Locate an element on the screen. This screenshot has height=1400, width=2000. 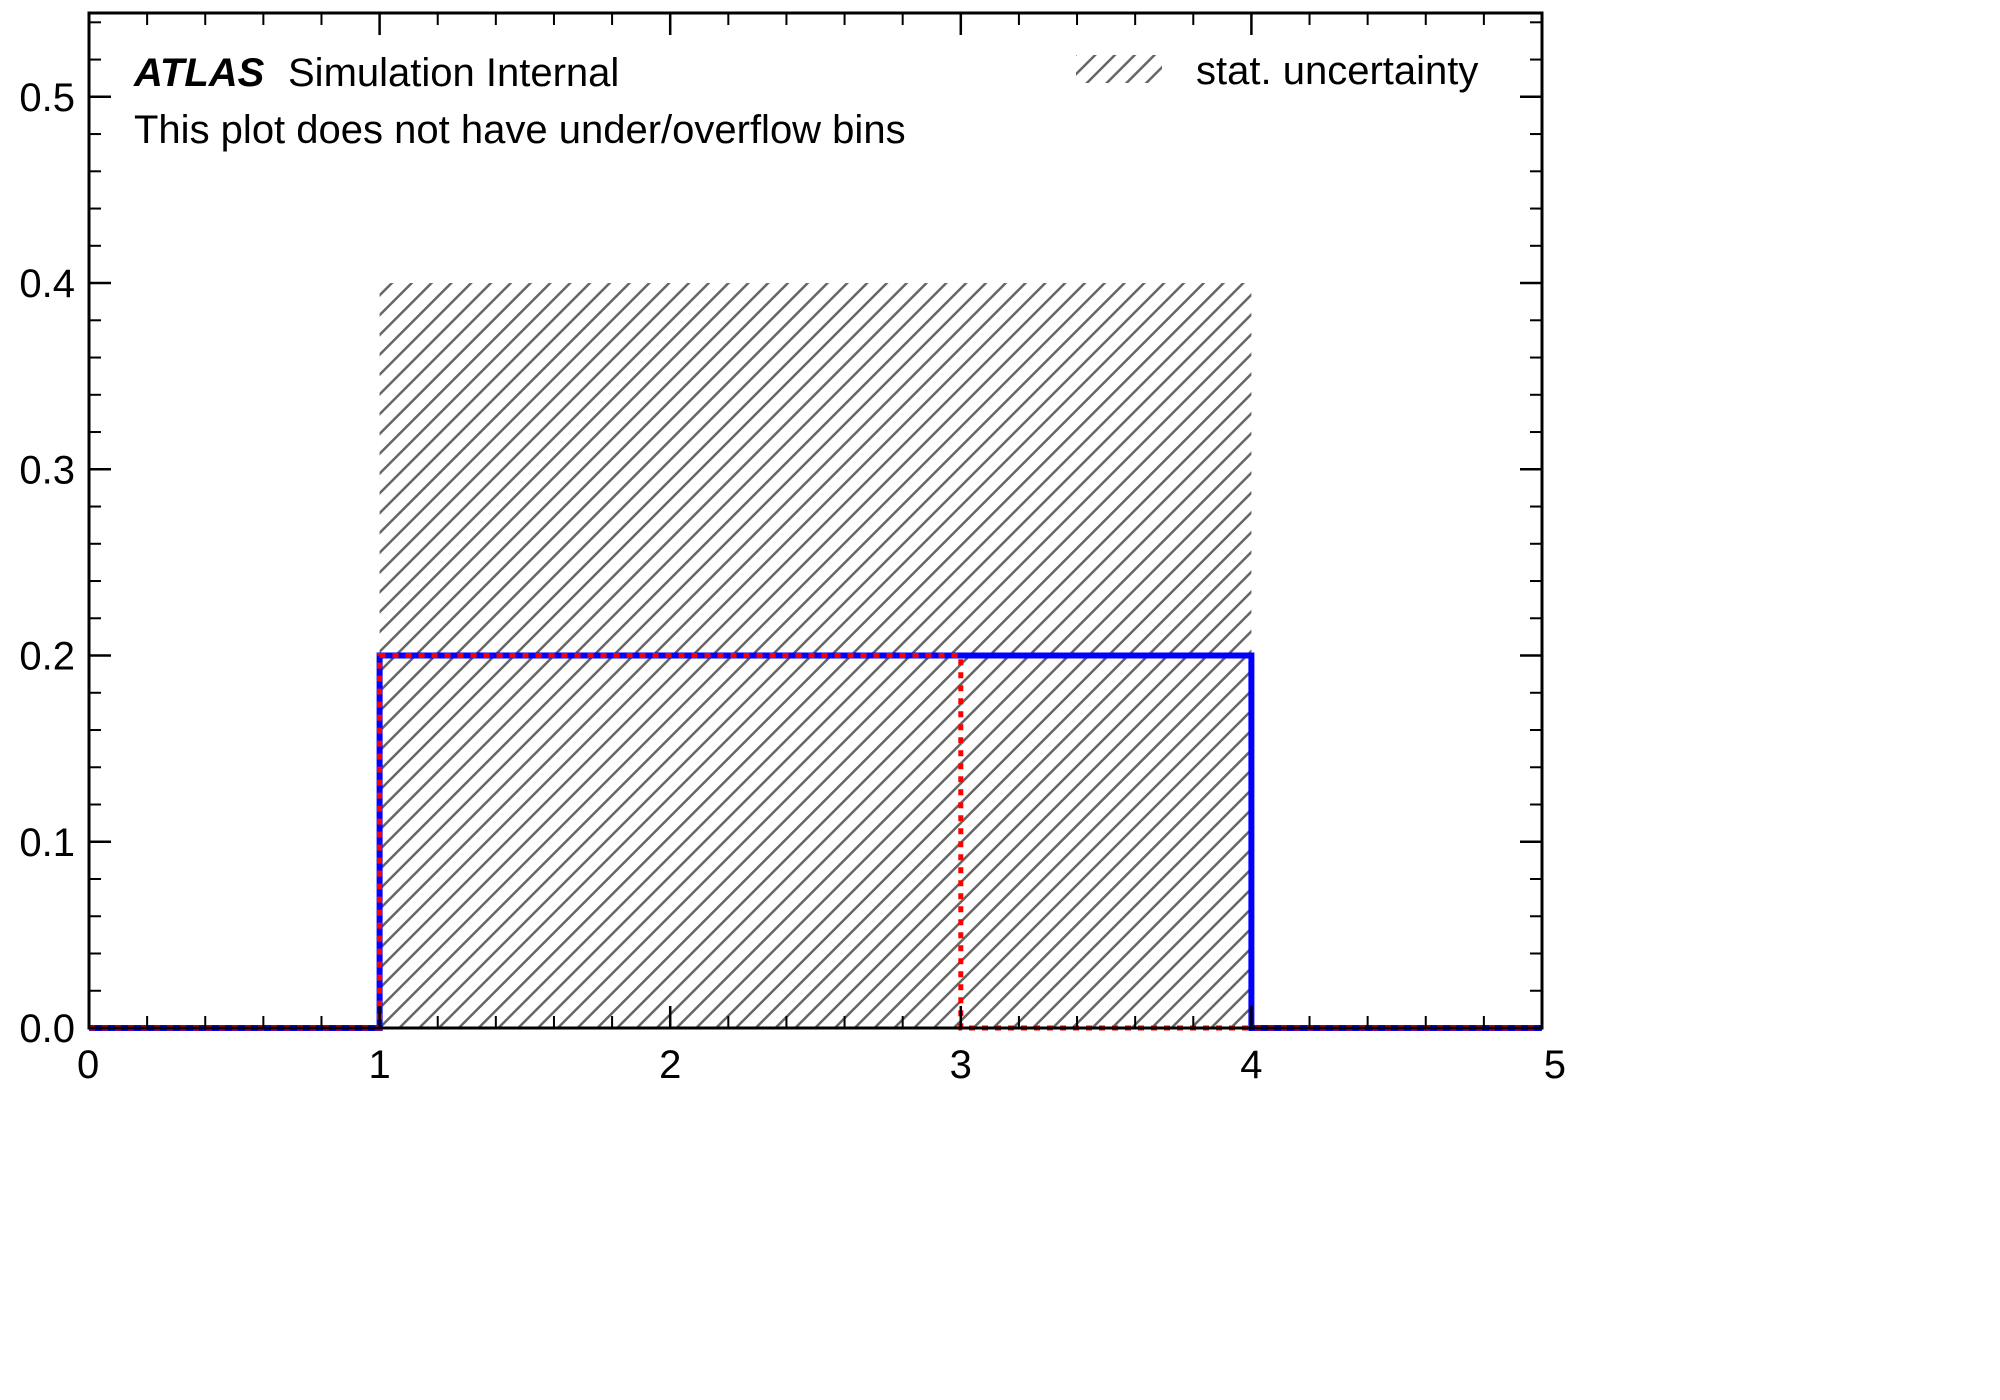
x-tick-label: 2 is located at coordinates (670, 1065).